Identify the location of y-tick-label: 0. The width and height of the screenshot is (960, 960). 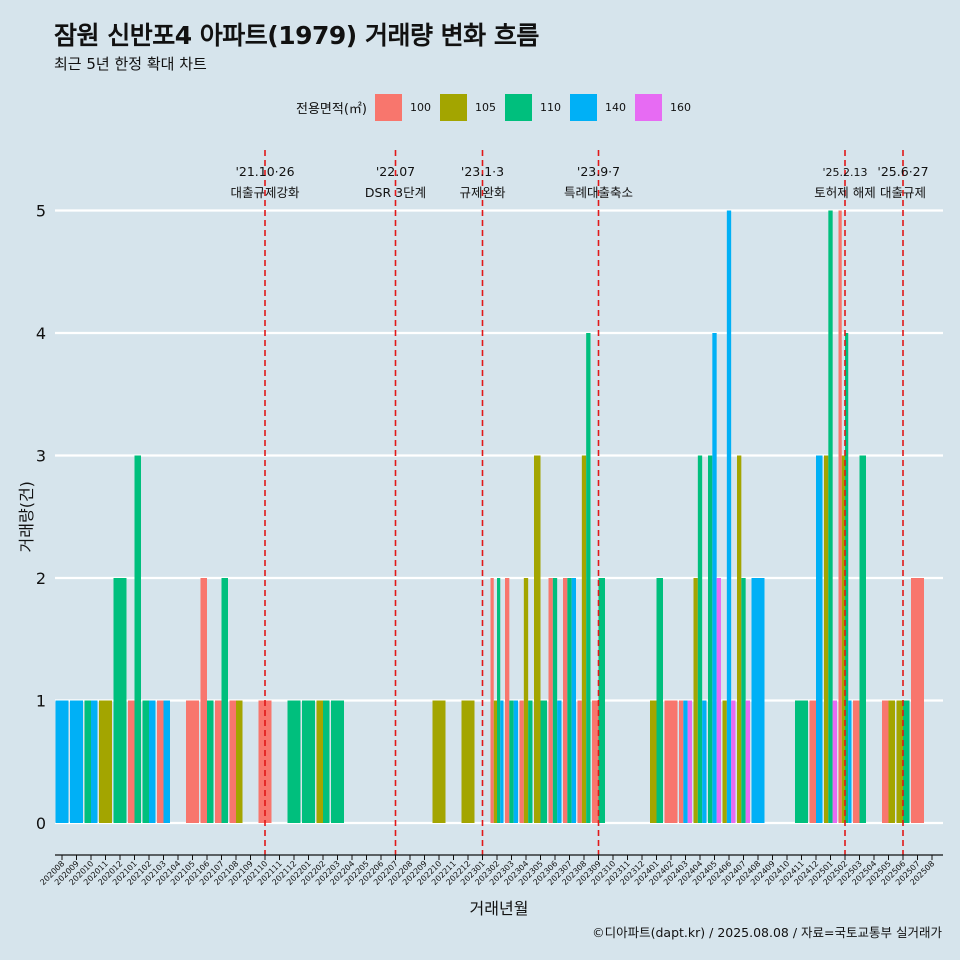
(41, 823).